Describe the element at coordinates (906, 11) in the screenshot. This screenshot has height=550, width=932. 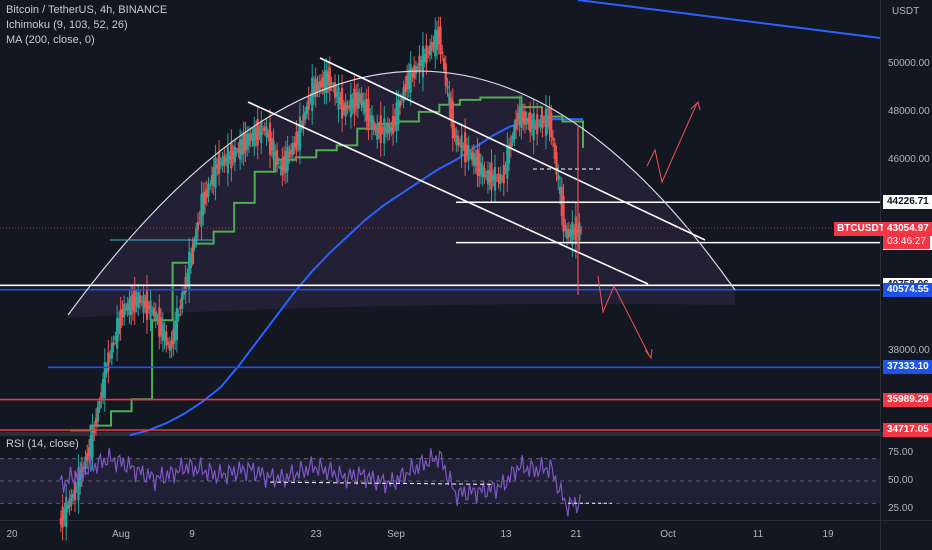
I see `currency-label: USDT` at that location.